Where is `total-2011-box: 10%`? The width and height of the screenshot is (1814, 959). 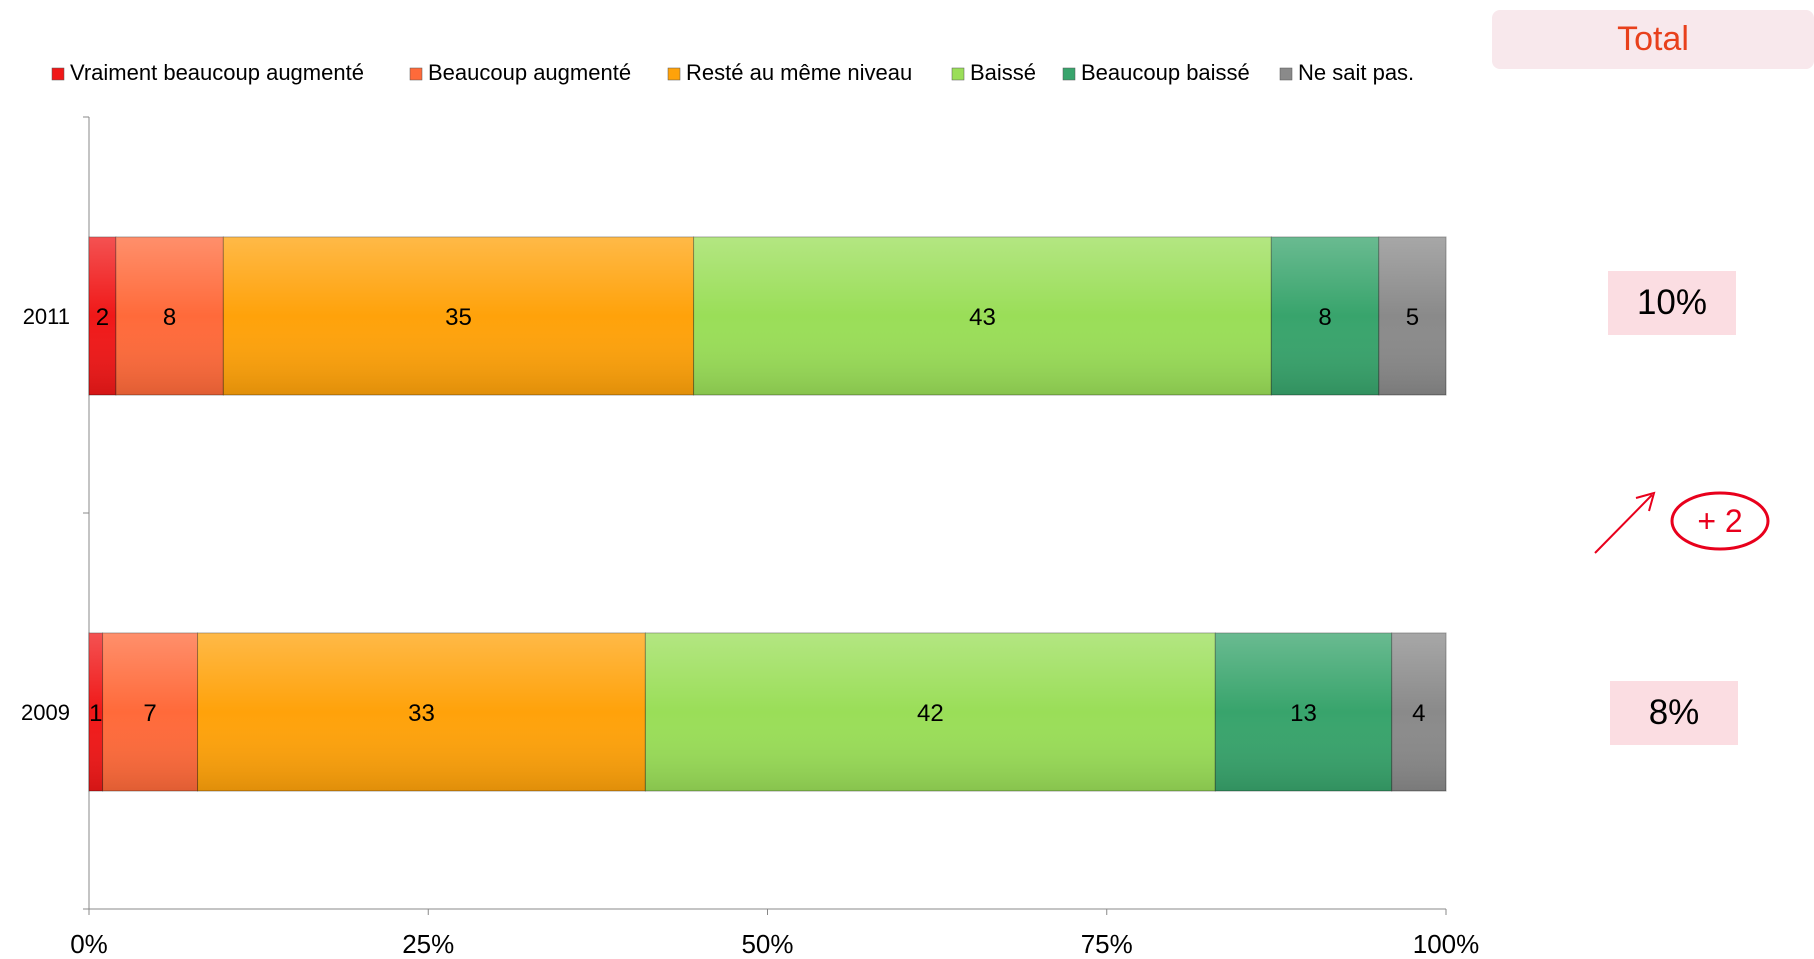 total-2011-box: 10% is located at coordinates (1672, 303).